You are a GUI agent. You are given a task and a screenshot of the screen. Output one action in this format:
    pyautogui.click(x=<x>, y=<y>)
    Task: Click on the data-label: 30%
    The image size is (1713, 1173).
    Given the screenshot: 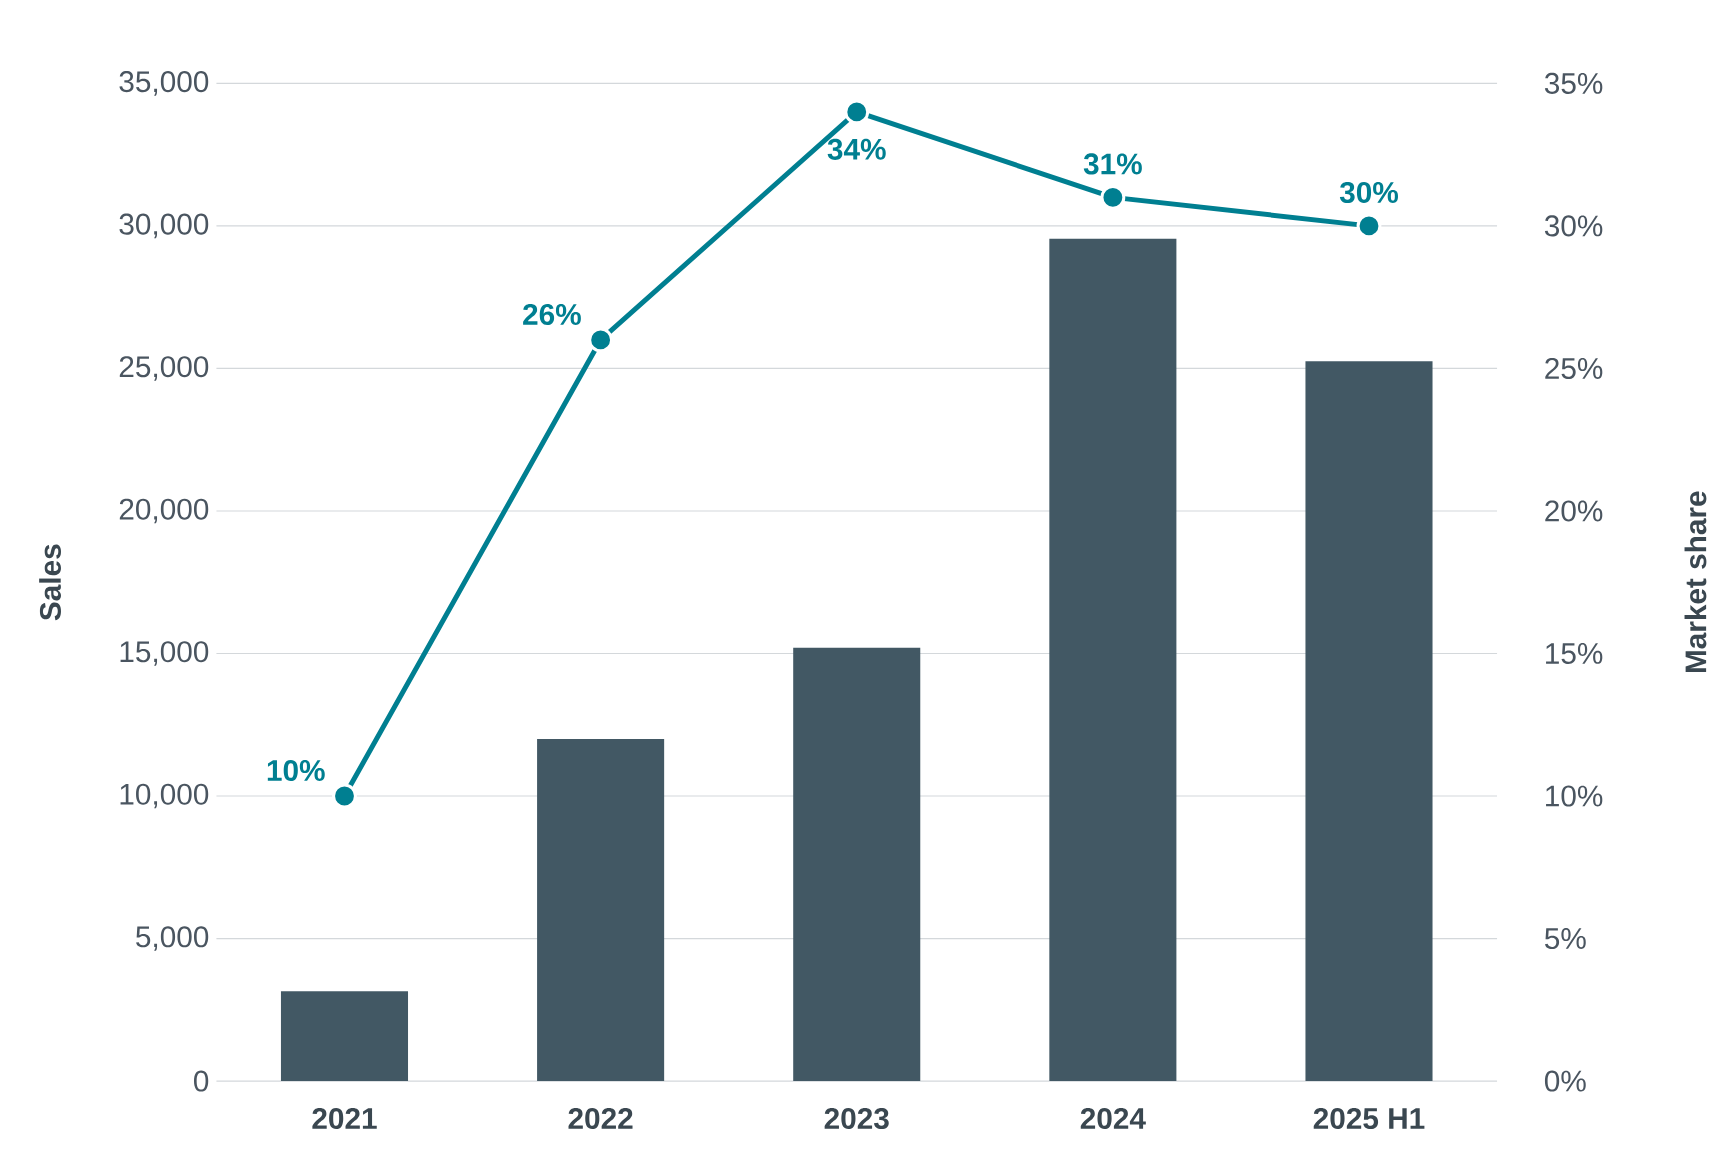 What is the action you would take?
    pyautogui.click(x=1368, y=192)
    